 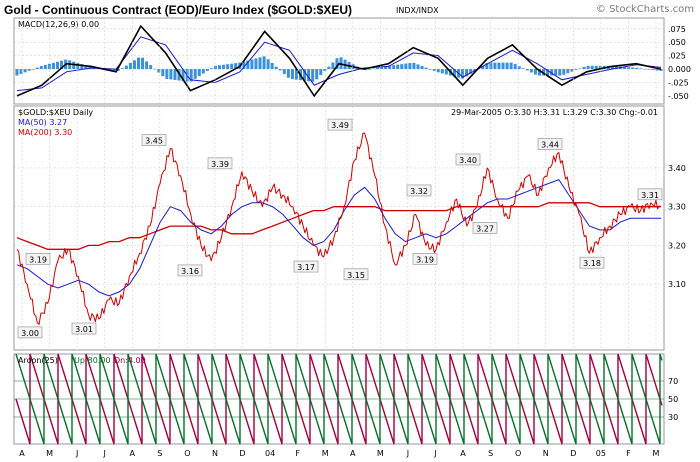 I want to click on annotation-label: 3.40, so click(x=468, y=160).